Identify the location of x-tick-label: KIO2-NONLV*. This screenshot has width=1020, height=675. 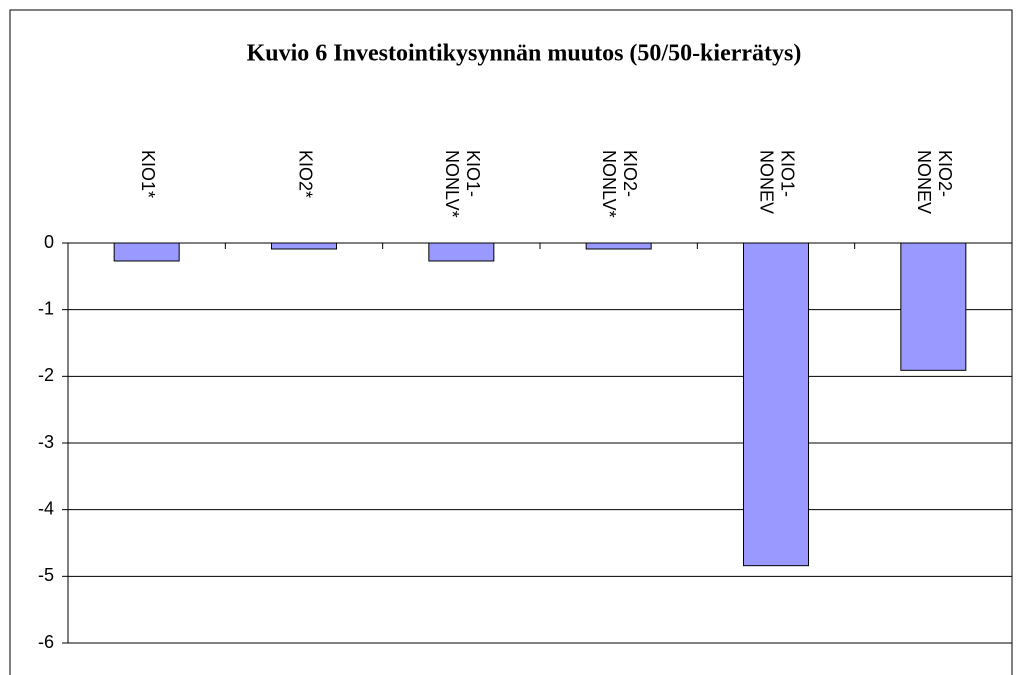
(619, 184).